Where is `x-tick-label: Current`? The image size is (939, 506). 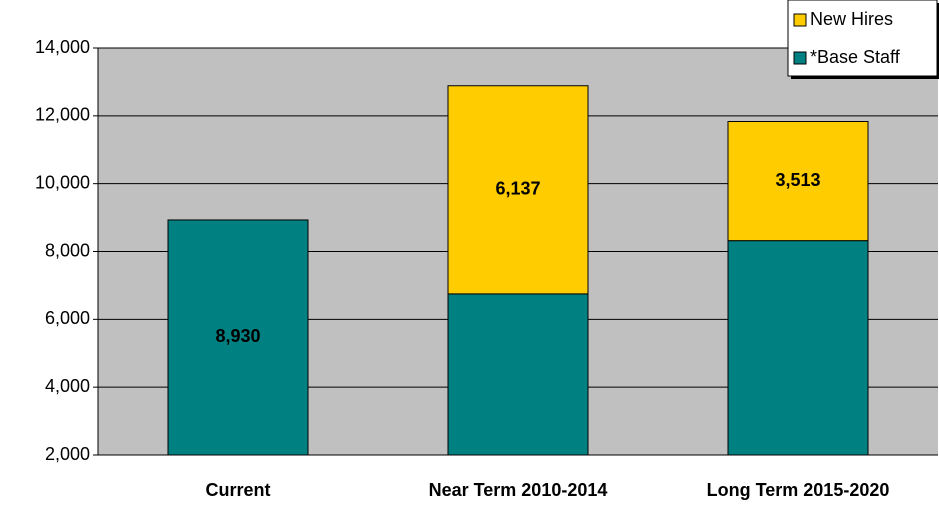 x-tick-label: Current is located at coordinates (237, 490).